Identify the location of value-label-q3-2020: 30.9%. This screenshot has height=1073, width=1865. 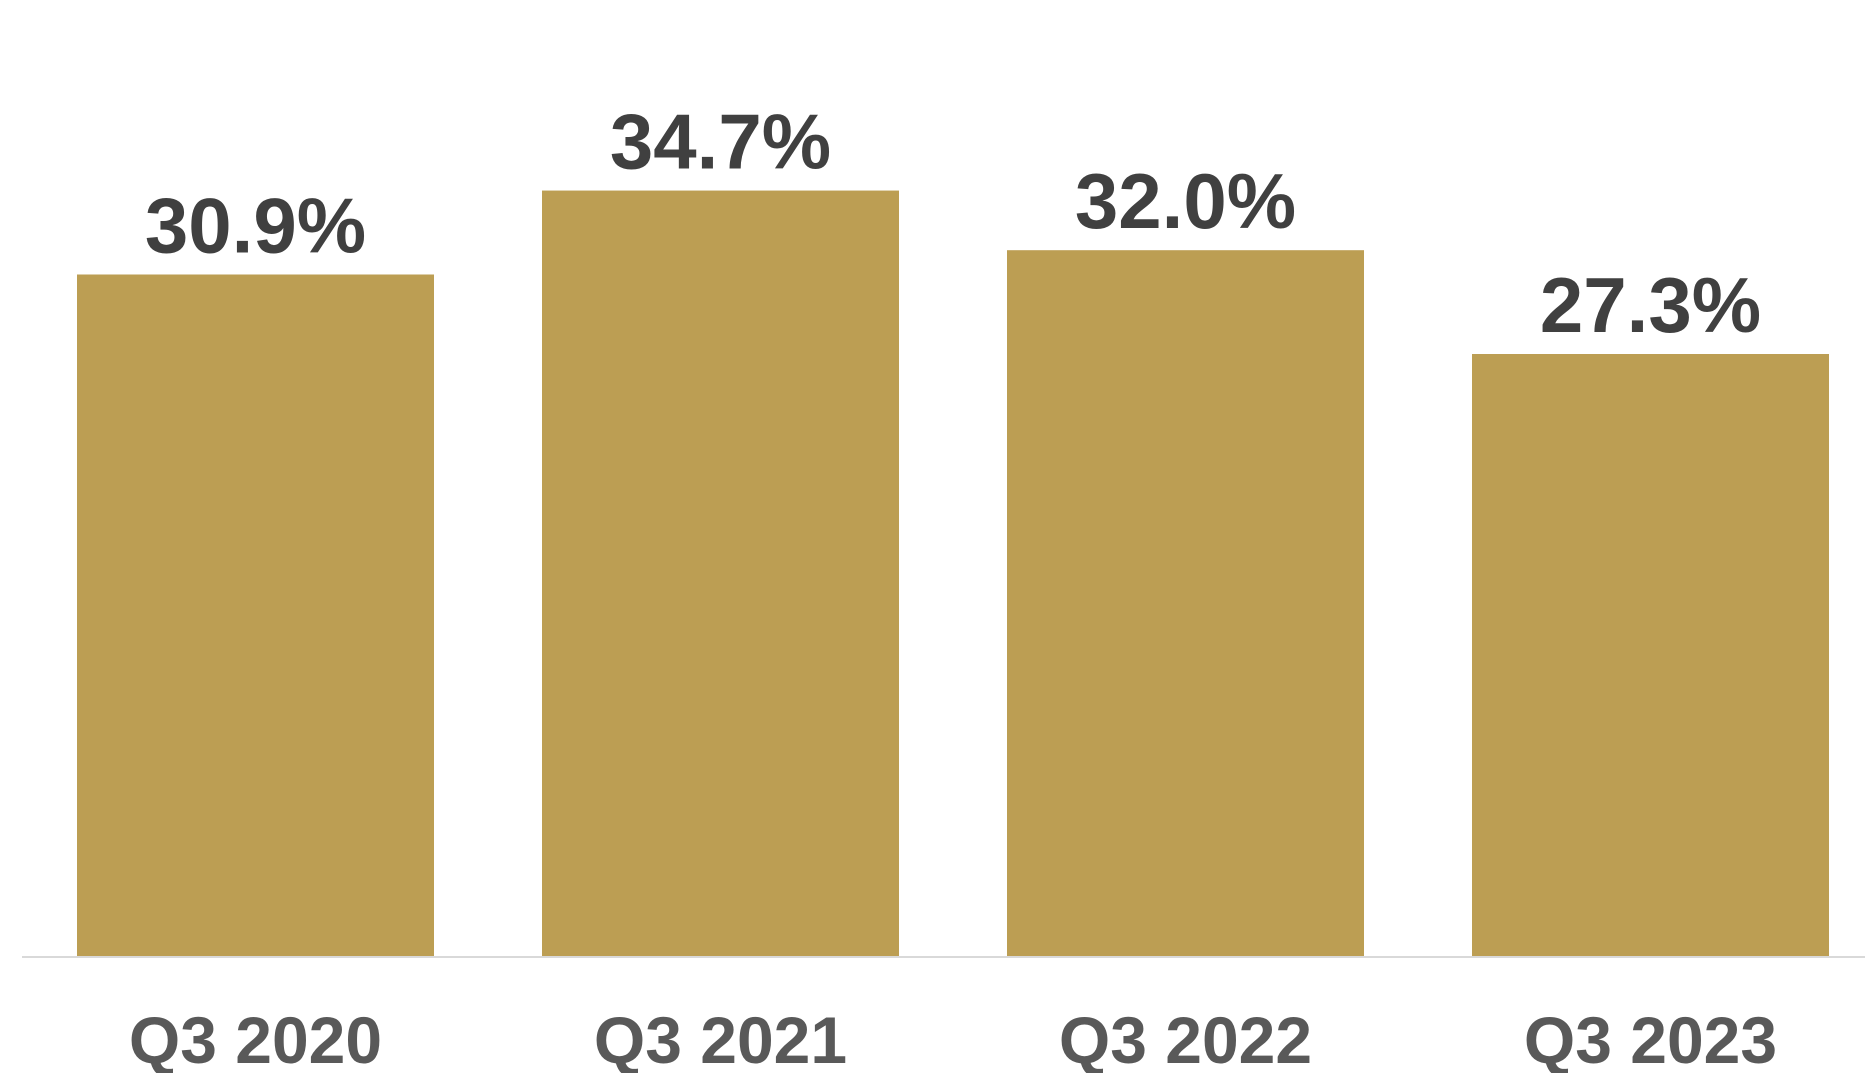
(255, 225).